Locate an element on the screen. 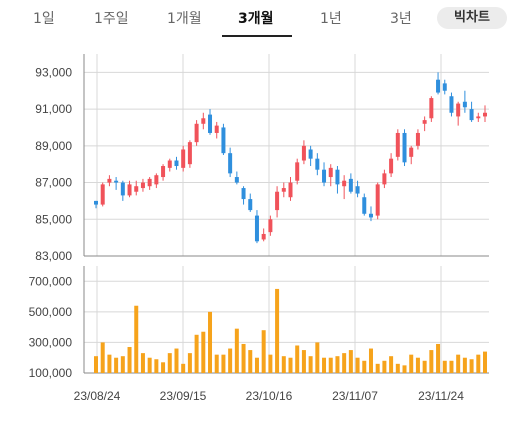 The height and width of the screenshot is (426, 512). volume-tick-label: 100,000 is located at coordinates (51, 373).